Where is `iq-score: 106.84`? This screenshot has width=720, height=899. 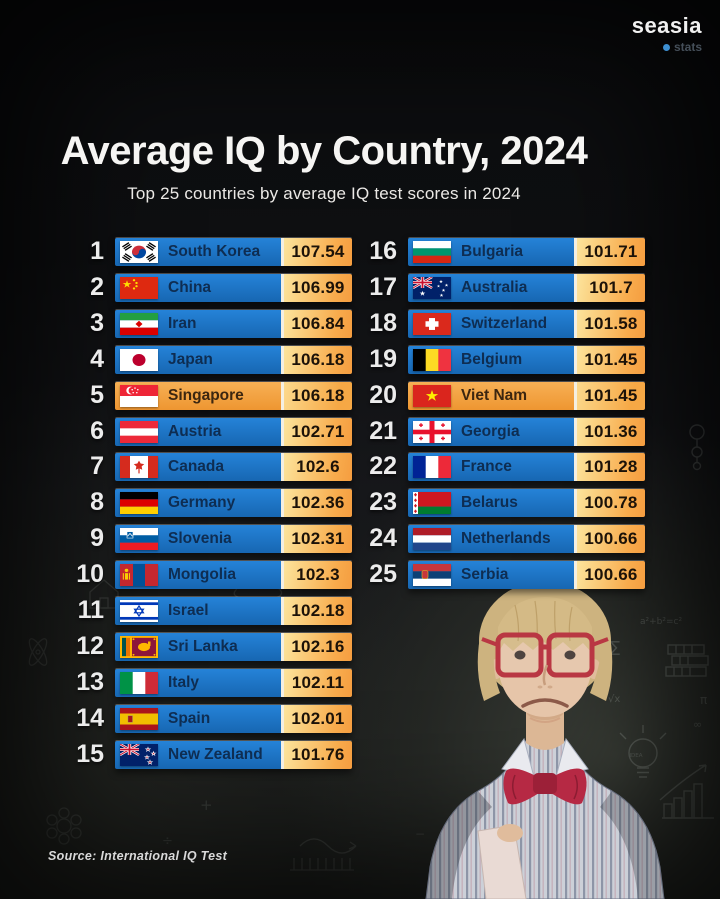
iq-score: 106.84 is located at coordinates (316, 323).